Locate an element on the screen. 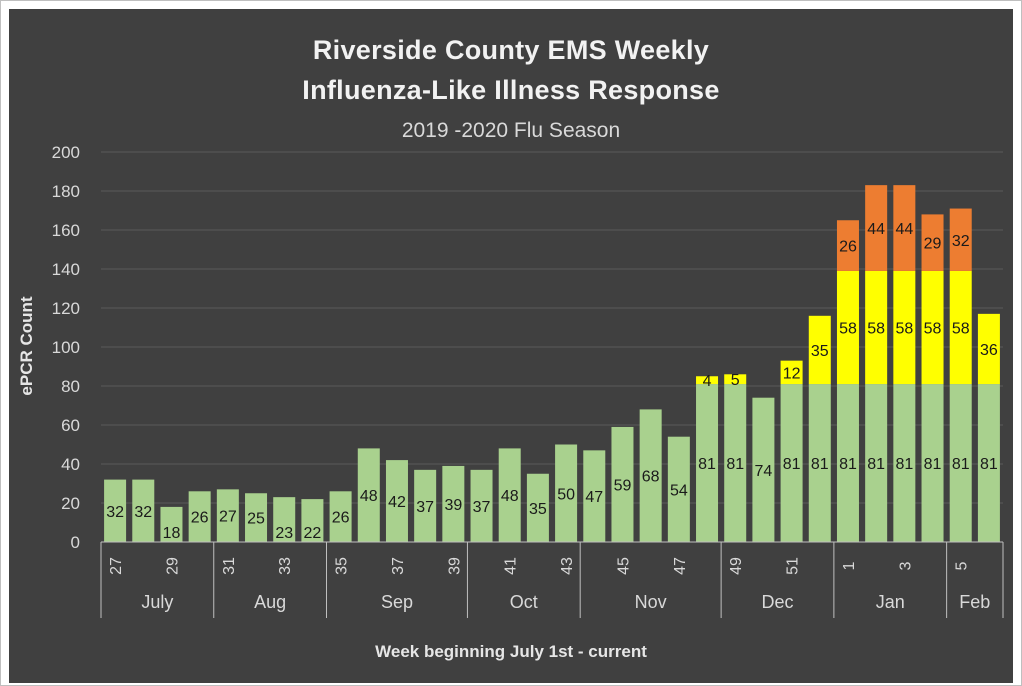 The height and width of the screenshot is (686, 1022). month-label: Jan is located at coordinates (890, 602).